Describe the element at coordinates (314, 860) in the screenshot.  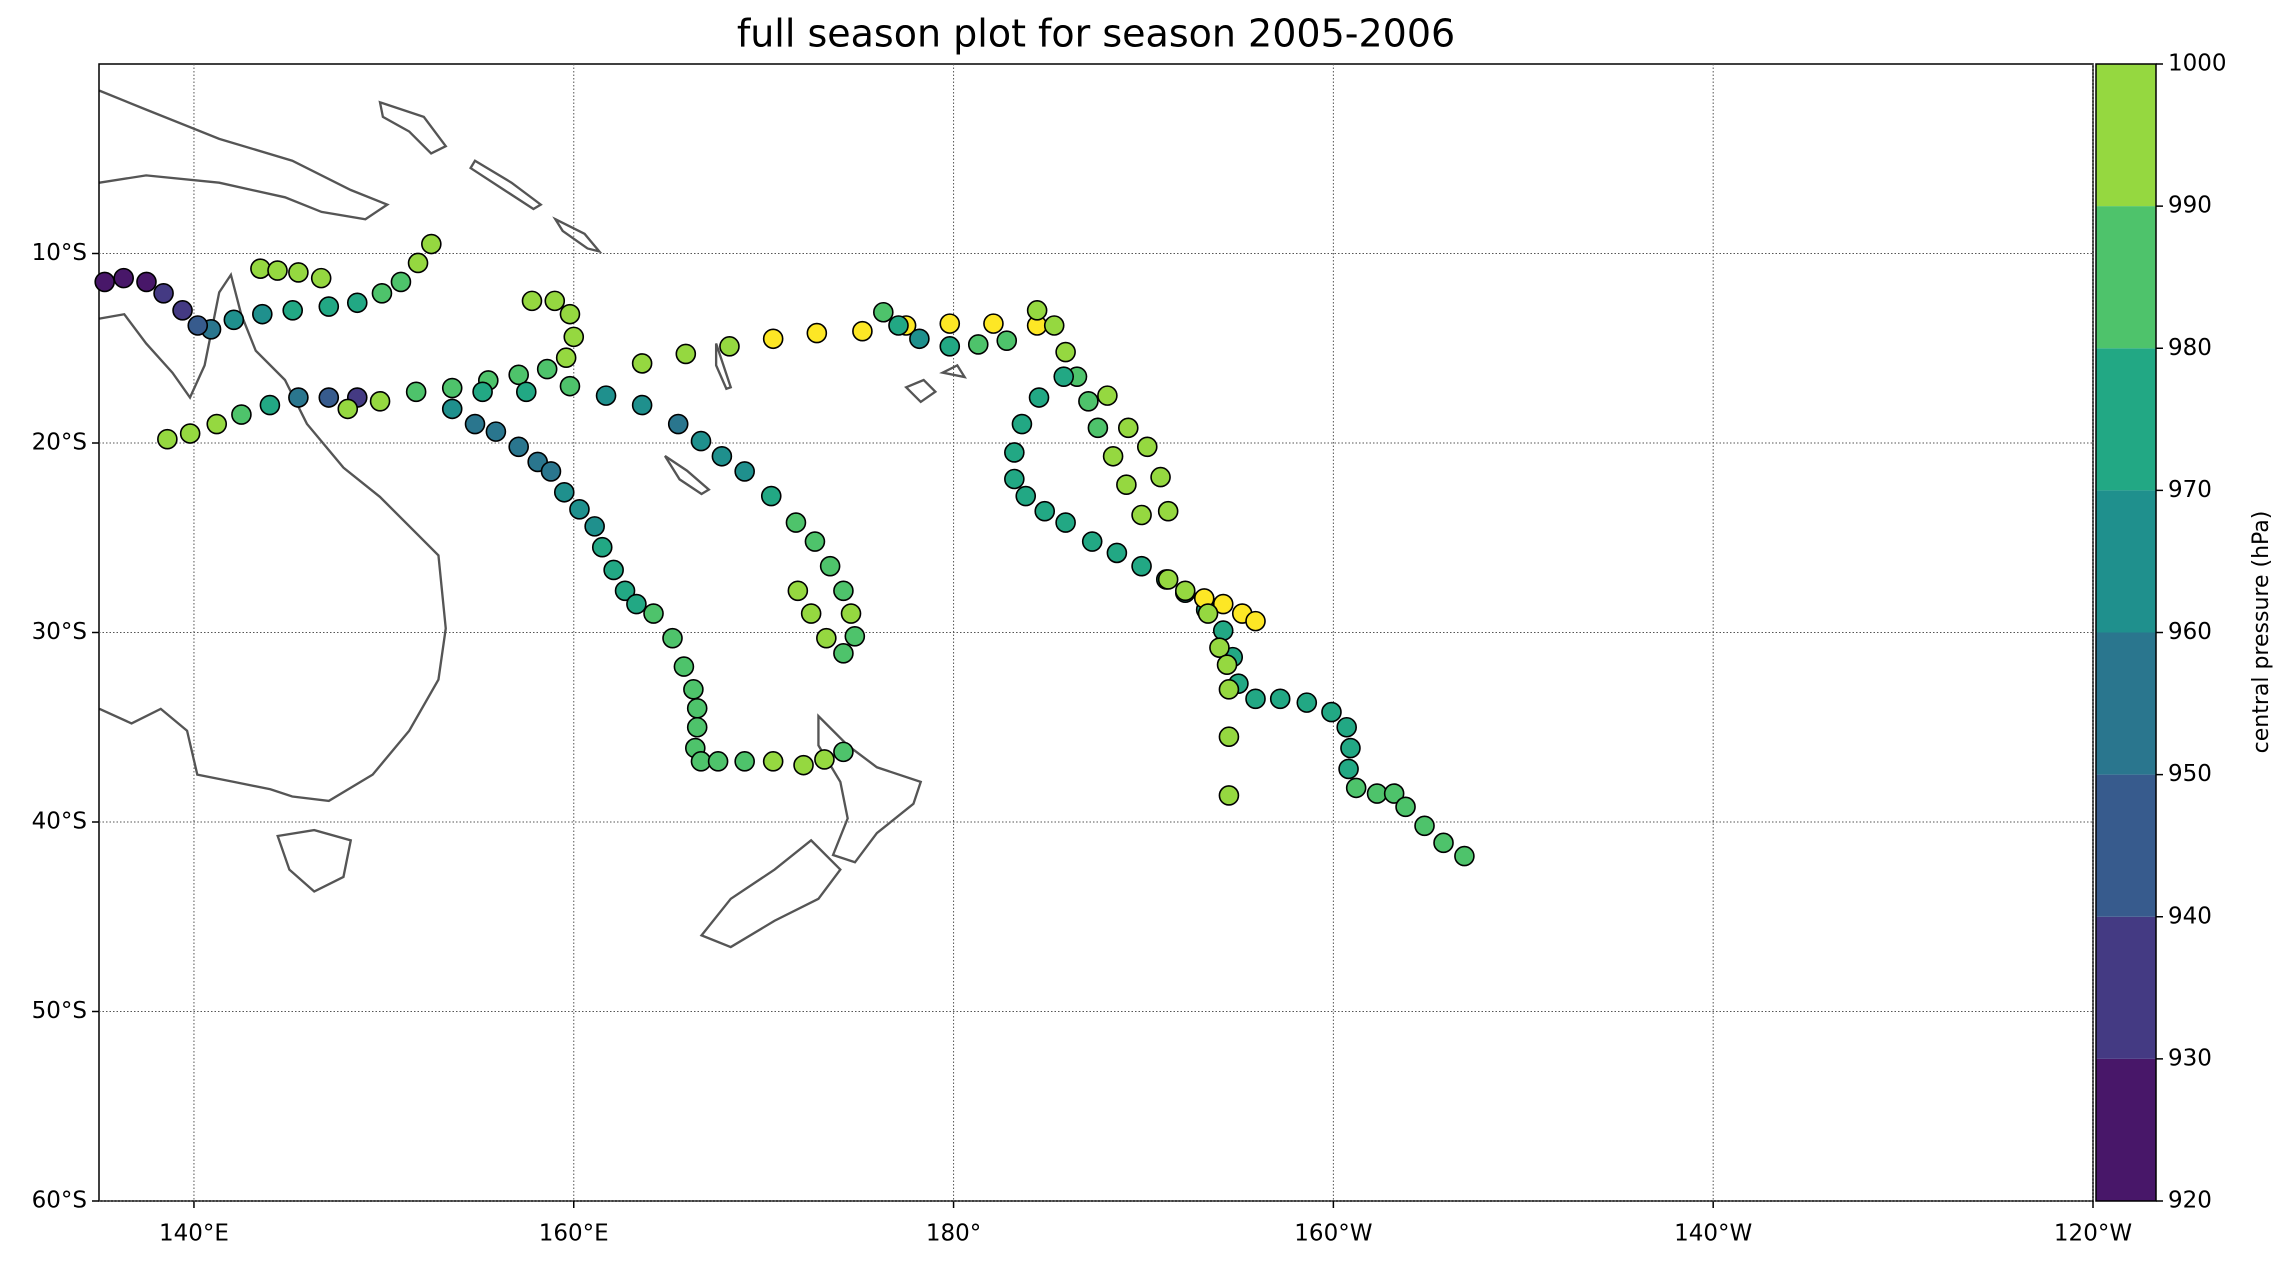
I see `tasmania` at that location.